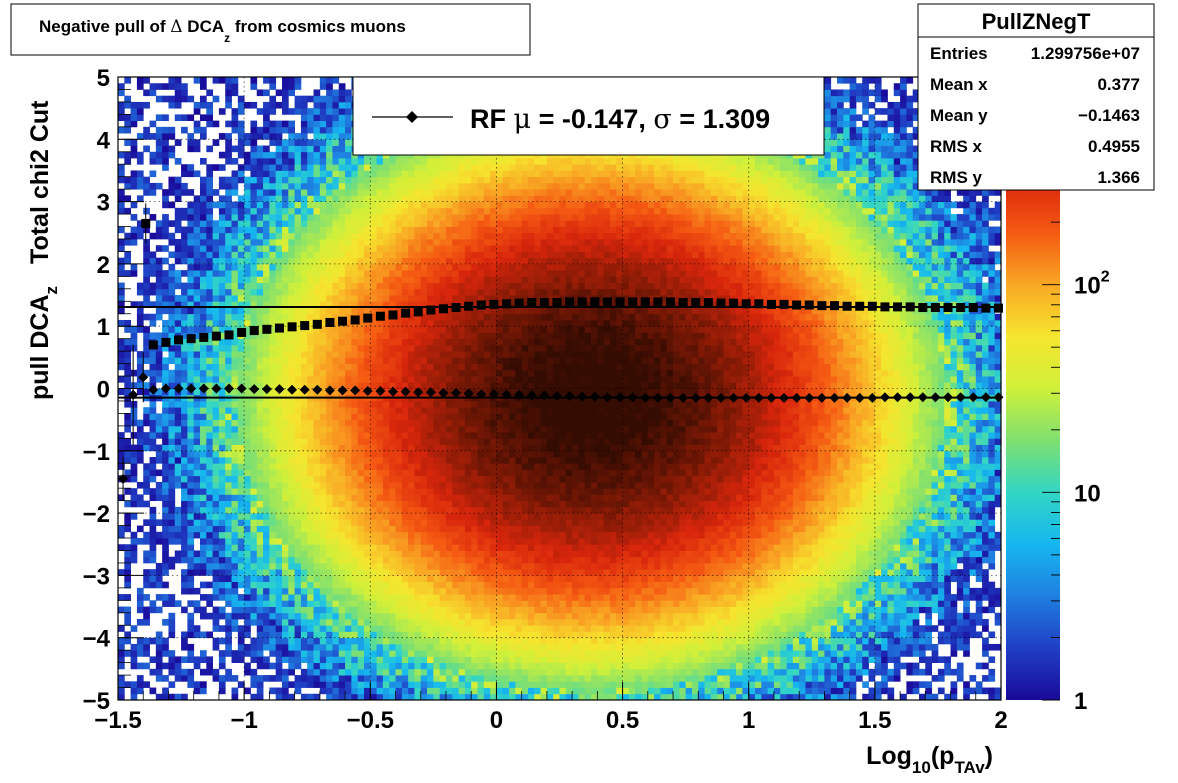 This screenshot has width=1178, height=783. I want to click on y-tick-label: 5, so click(103, 78).